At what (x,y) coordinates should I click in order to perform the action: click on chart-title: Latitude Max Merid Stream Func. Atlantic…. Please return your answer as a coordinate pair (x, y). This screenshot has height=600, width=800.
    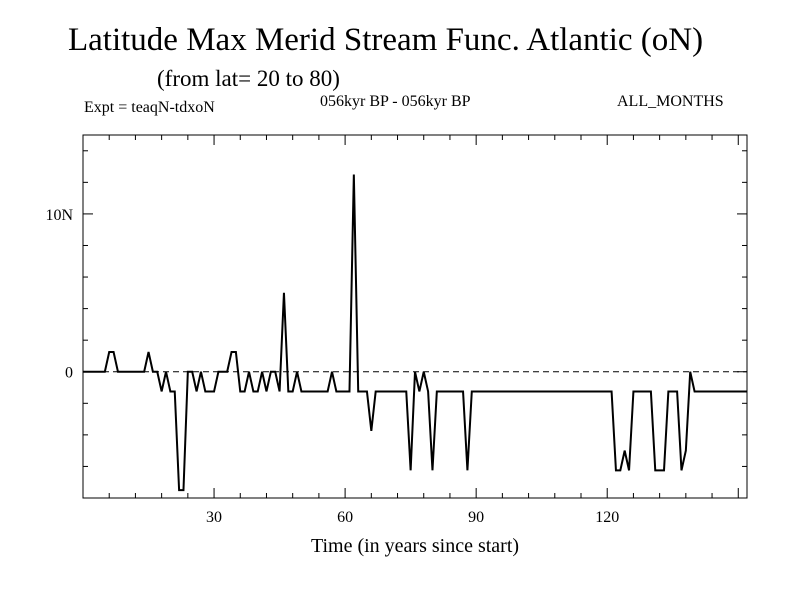
    Looking at the image, I should click on (386, 40).